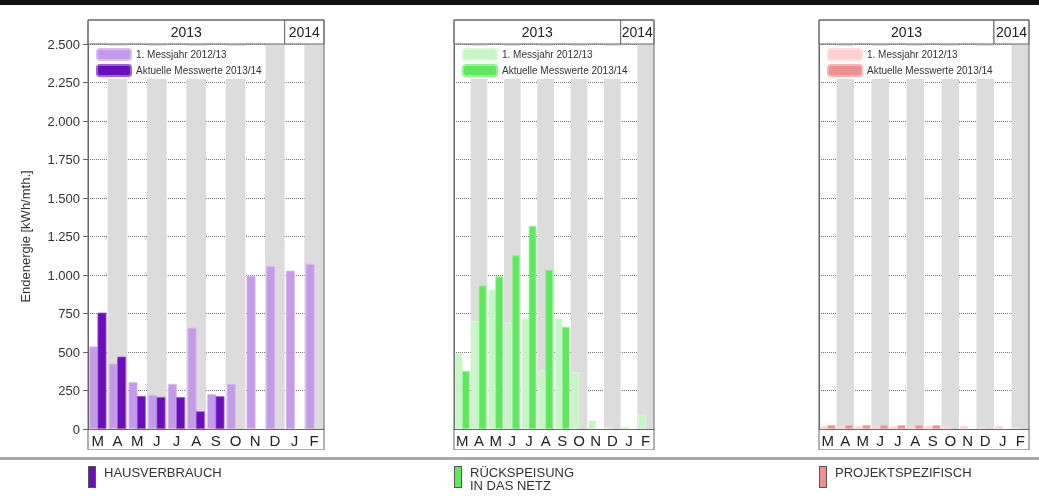 The image size is (1039, 503). I want to click on y-tick-label: 1.000, so click(63, 275).